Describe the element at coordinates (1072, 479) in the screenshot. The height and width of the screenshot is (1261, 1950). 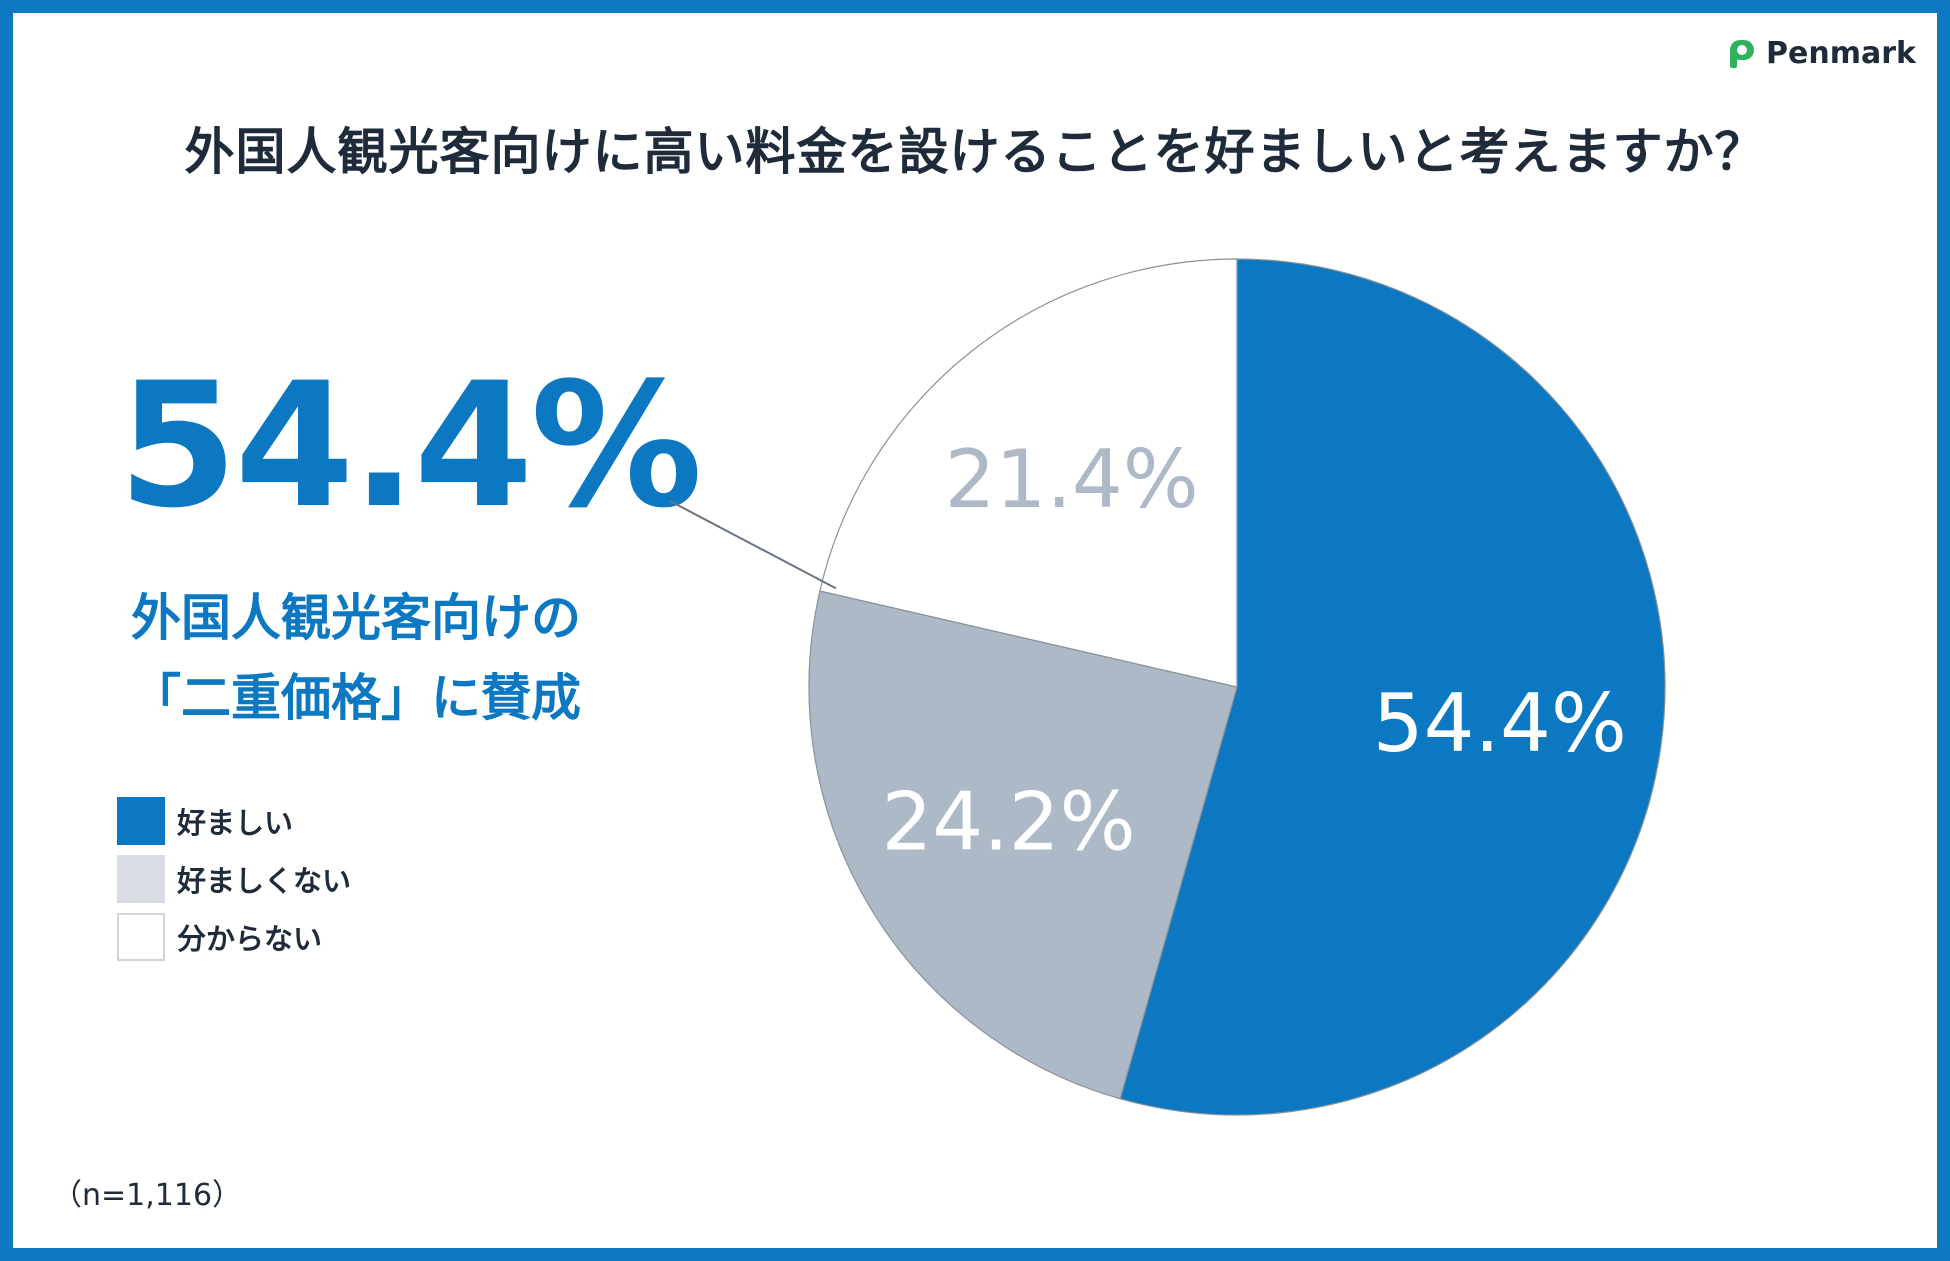
I see `pie-label-unsure: 21.4%` at that location.